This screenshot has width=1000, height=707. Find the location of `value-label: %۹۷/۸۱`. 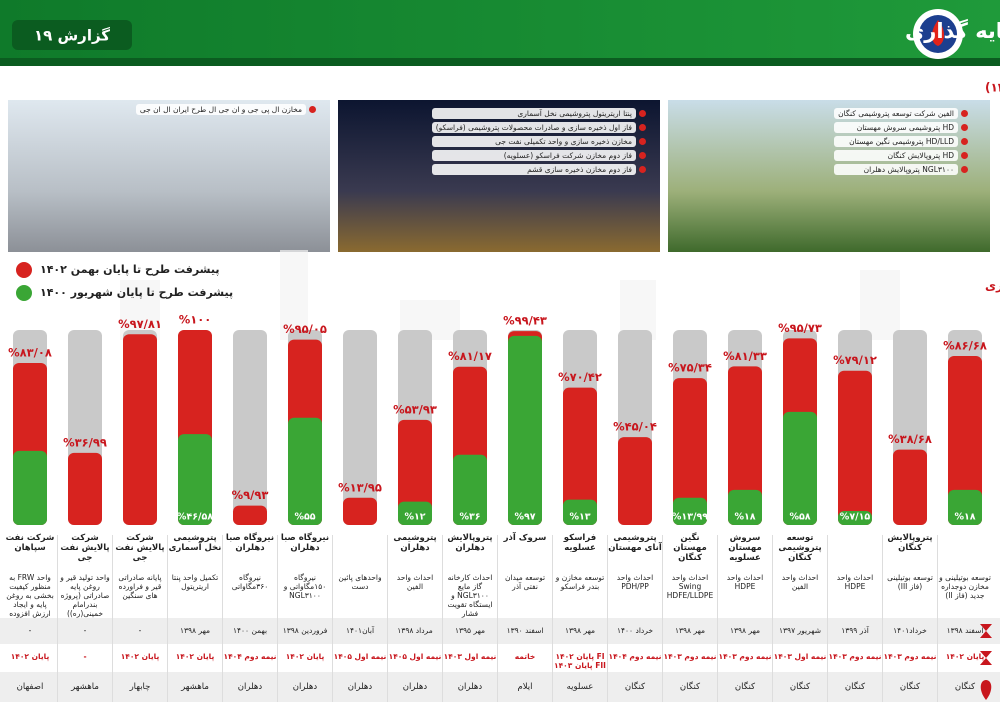

value-label: %۹۷/۸۱ is located at coordinates (140, 324).